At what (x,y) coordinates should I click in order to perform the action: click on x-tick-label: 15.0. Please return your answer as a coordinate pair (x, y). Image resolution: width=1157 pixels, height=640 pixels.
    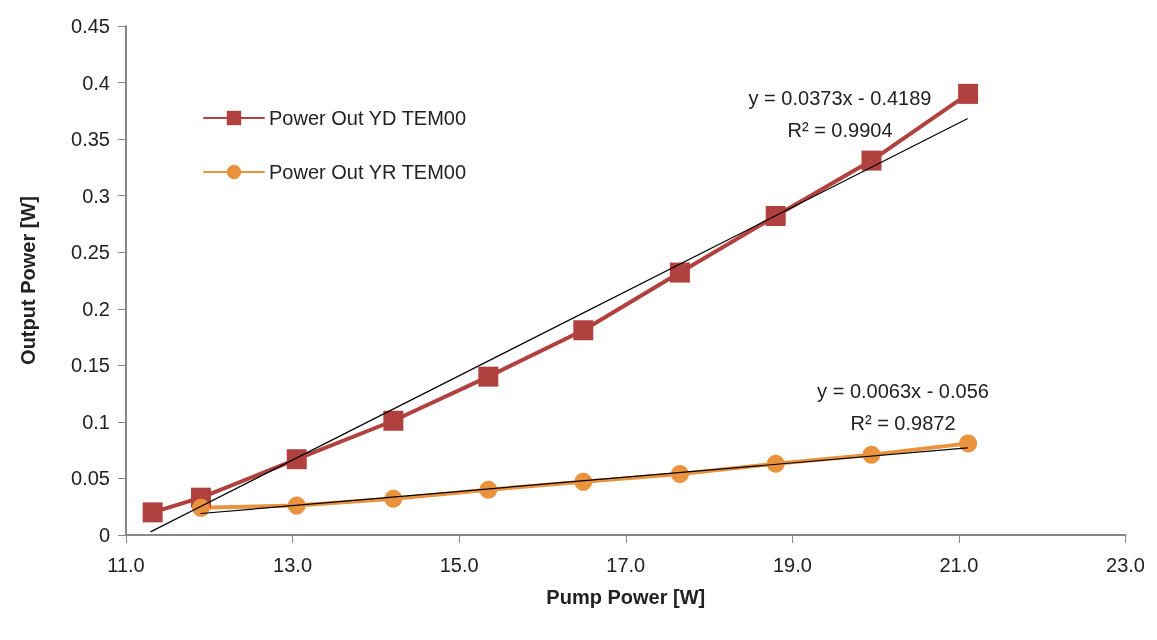
    Looking at the image, I should click on (459, 565).